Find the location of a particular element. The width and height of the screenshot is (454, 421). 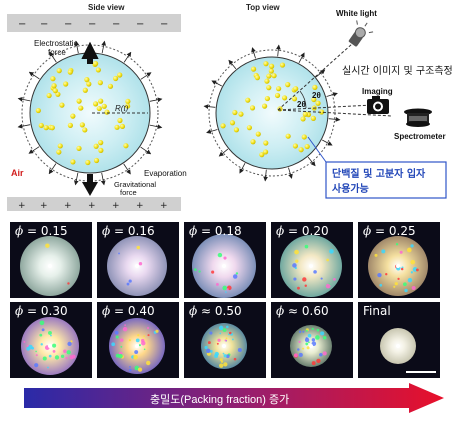

bottom-plate-signs: + + + + + + + is located at coordinates (93, 206).